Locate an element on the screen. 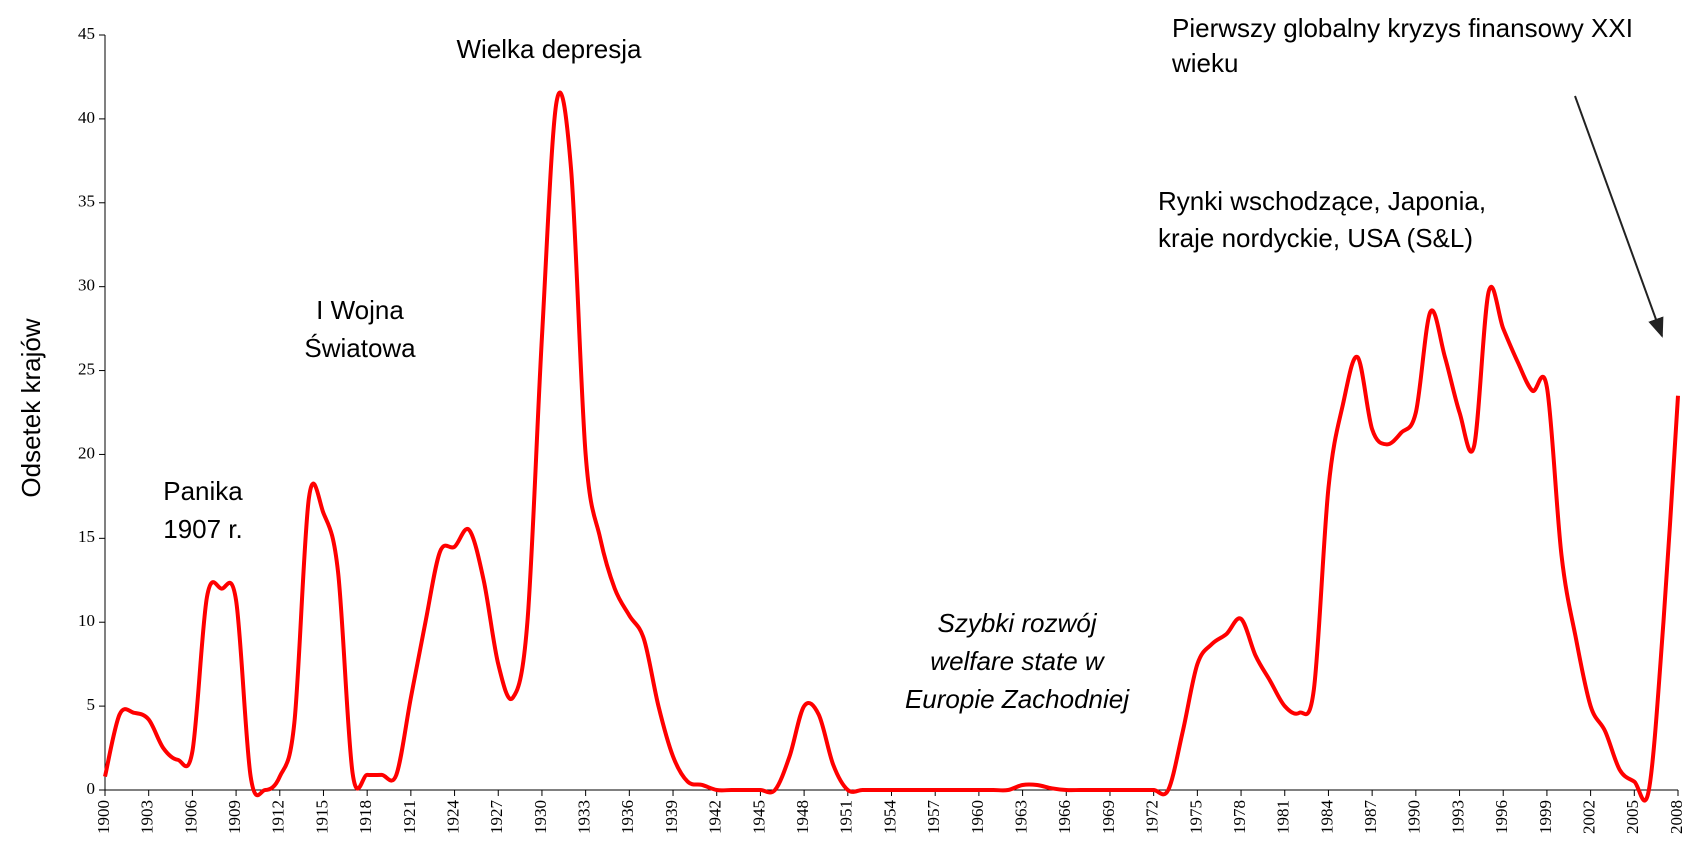 The width and height of the screenshot is (1696, 852). x-tick-label: 1957 is located at coordinates (933, 817).